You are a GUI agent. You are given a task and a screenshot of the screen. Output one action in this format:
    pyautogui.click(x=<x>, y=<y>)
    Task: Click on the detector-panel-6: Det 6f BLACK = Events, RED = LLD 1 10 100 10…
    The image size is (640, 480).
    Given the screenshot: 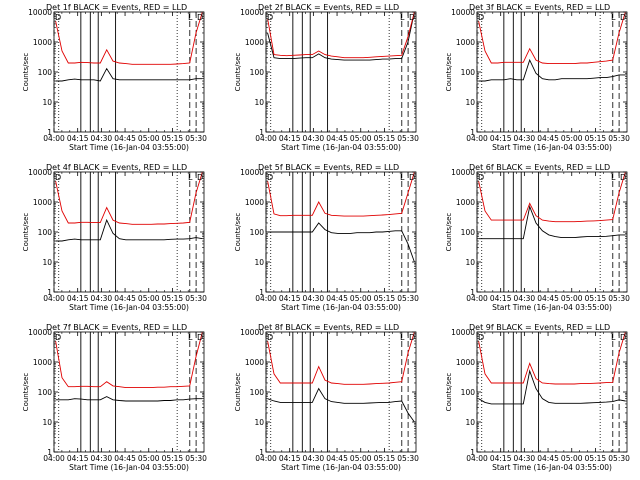 What is the action you would take?
    pyautogui.click(x=537, y=237)
    